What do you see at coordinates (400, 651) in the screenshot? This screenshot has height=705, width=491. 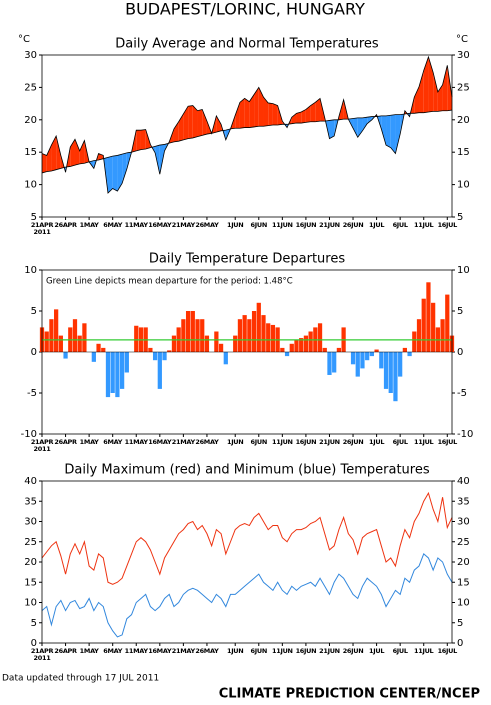 I see `x-tick-label: 6JUL` at bounding box center [400, 651].